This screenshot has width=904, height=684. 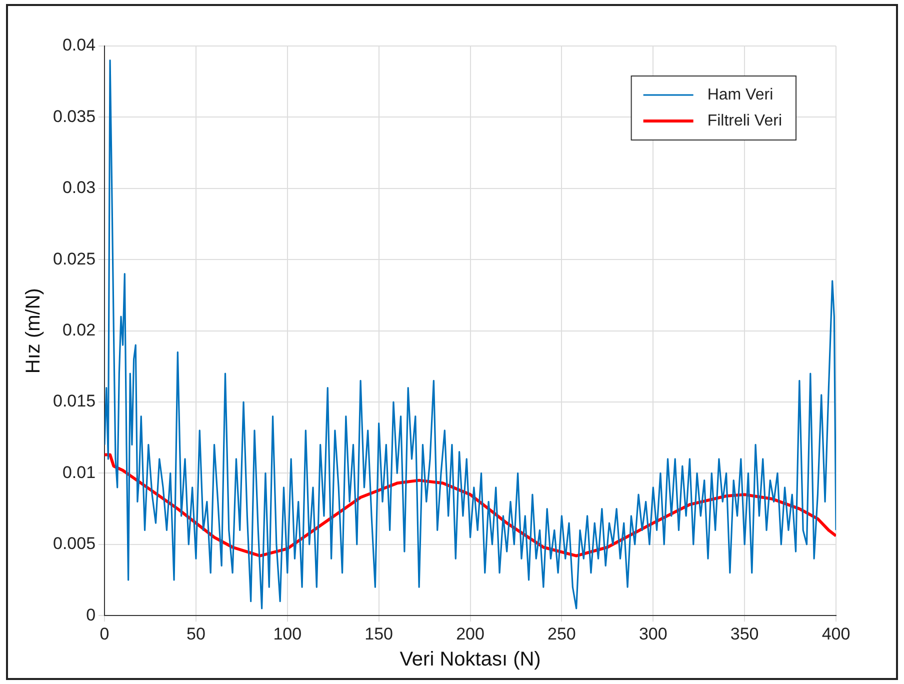 I want to click on x-tick-label: 150, so click(x=379, y=634).